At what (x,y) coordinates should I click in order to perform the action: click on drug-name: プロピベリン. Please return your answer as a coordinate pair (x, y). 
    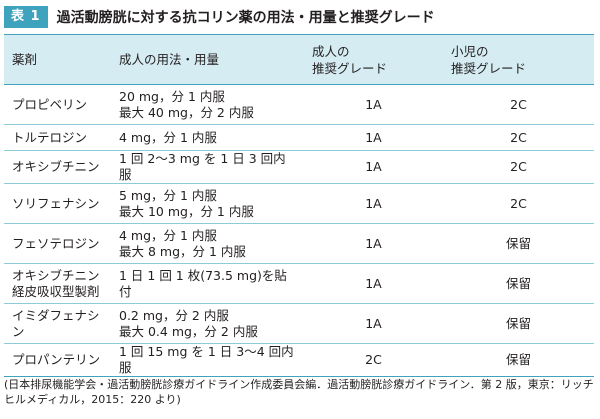
    Looking at the image, I should click on (57, 104).